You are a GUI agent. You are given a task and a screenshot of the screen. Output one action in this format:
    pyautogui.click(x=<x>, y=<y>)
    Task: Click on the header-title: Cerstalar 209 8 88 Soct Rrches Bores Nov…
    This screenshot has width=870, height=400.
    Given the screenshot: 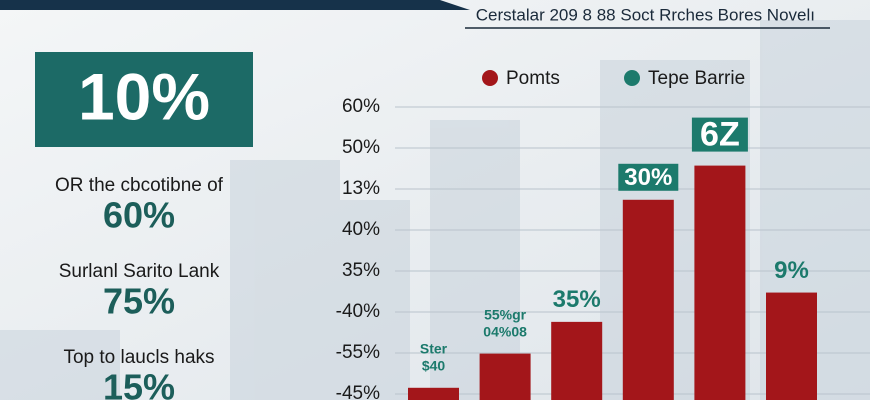 What is the action you would take?
    pyautogui.click(x=645, y=14)
    